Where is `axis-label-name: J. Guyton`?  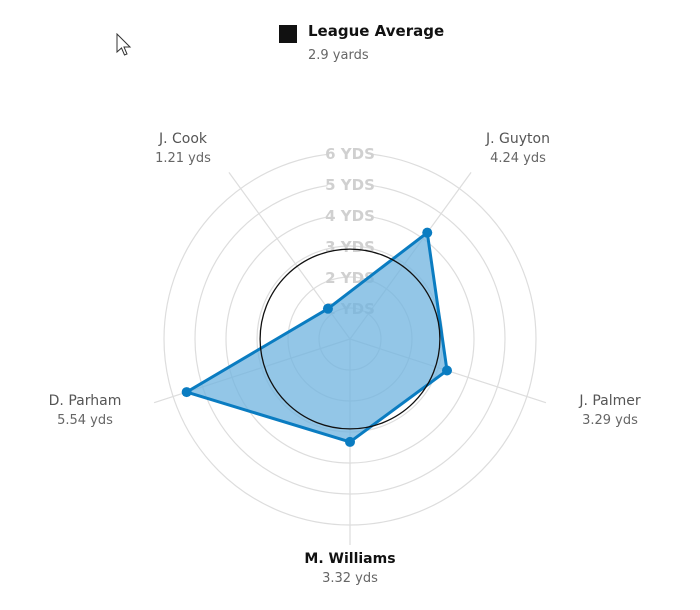
axis-label-name: J. Guyton is located at coordinates (518, 139).